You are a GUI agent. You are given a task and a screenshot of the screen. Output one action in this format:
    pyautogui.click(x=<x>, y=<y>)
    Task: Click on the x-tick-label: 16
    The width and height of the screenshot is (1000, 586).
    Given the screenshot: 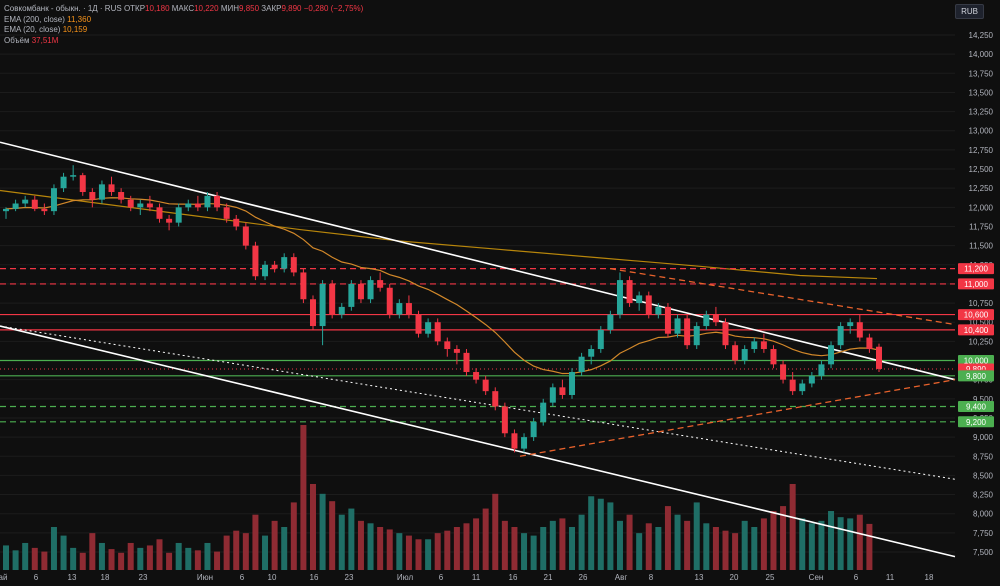 What is the action you would take?
    pyautogui.click(x=314, y=577)
    